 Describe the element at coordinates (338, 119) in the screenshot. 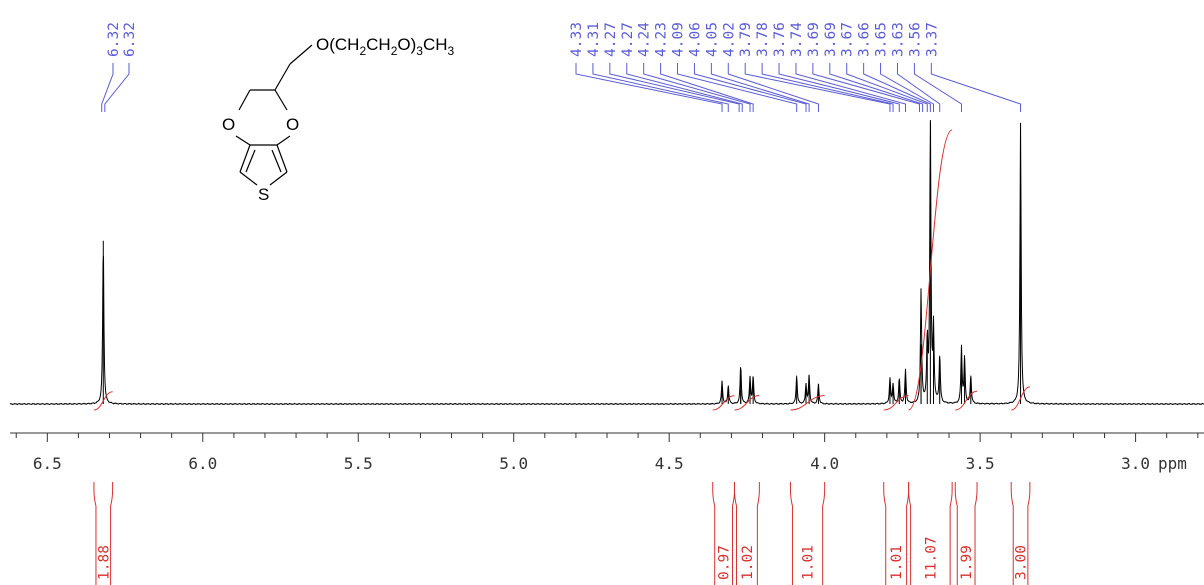

I see `molecule-structure: O O S O(CH2CH2O)3CH3` at that location.